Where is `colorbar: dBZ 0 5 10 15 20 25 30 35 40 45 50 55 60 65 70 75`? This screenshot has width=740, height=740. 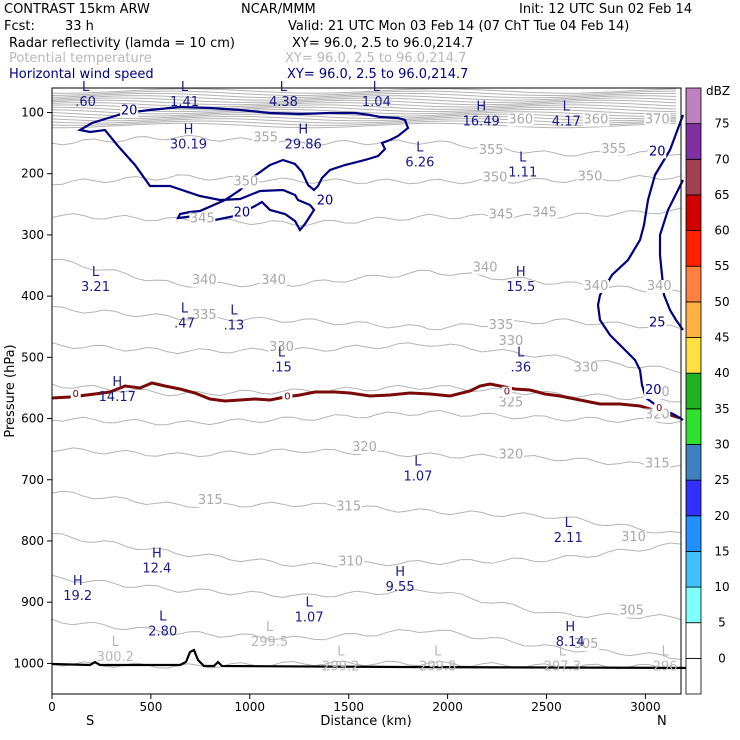
colorbar: dBZ 0 5 10 15 20 25 30 35 40 45 50 55 60 65 70 75 is located at coordinates (707, 389).